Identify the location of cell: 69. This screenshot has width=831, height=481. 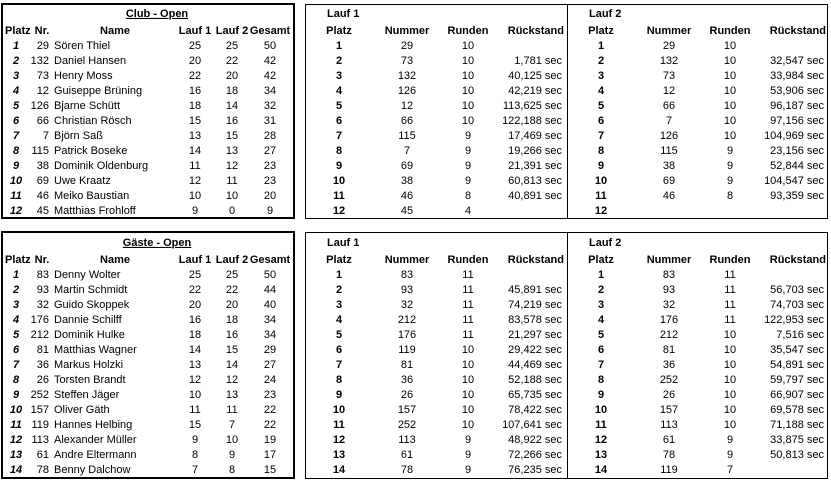
(407, 166).